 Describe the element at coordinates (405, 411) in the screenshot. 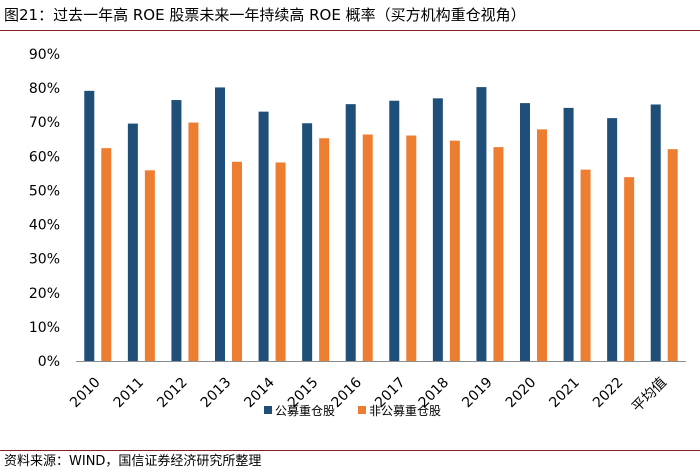

I see `legend-label: 非公募重仓股` at that location.